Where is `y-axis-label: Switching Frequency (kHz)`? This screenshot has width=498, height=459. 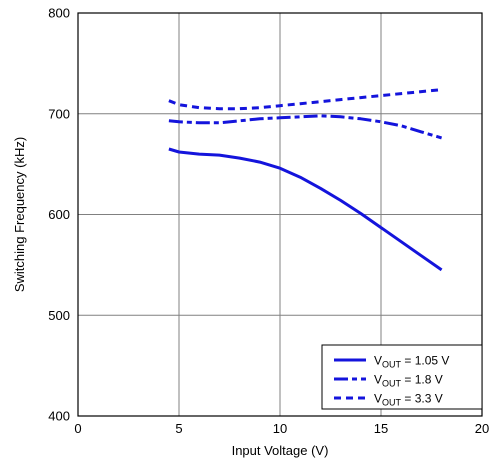 y-axis-label: Switching Frequency (kHz) is located at coordinates (19, 214).